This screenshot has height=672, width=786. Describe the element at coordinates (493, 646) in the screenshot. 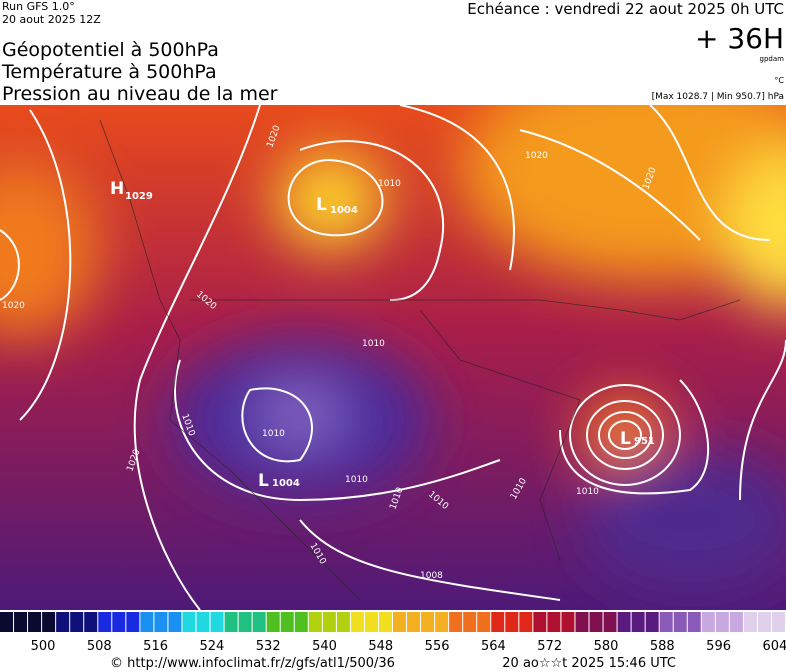

I see `scale-label: 564` at that location.